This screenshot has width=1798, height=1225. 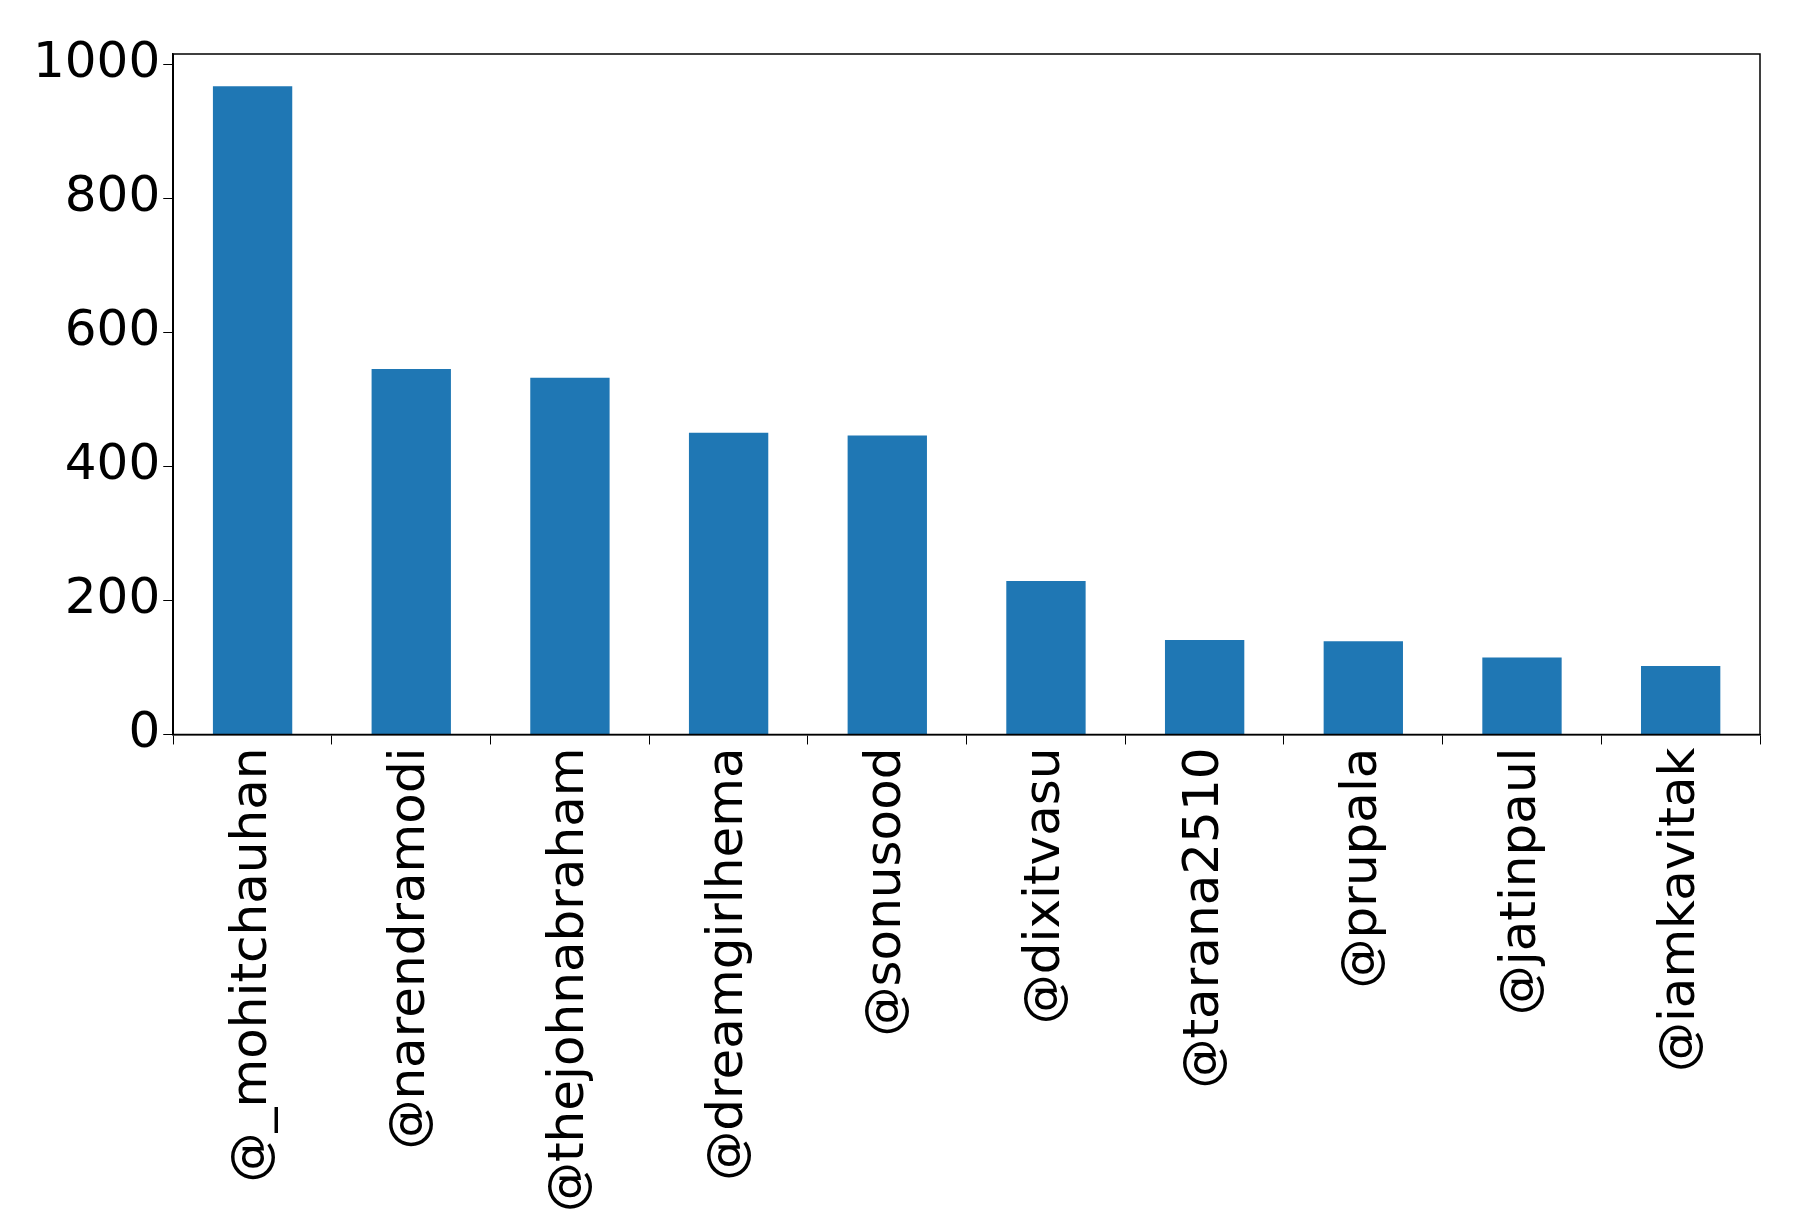 I want to click on x-tick-label: @dreamgirlhema, so click(x=724, y=964).